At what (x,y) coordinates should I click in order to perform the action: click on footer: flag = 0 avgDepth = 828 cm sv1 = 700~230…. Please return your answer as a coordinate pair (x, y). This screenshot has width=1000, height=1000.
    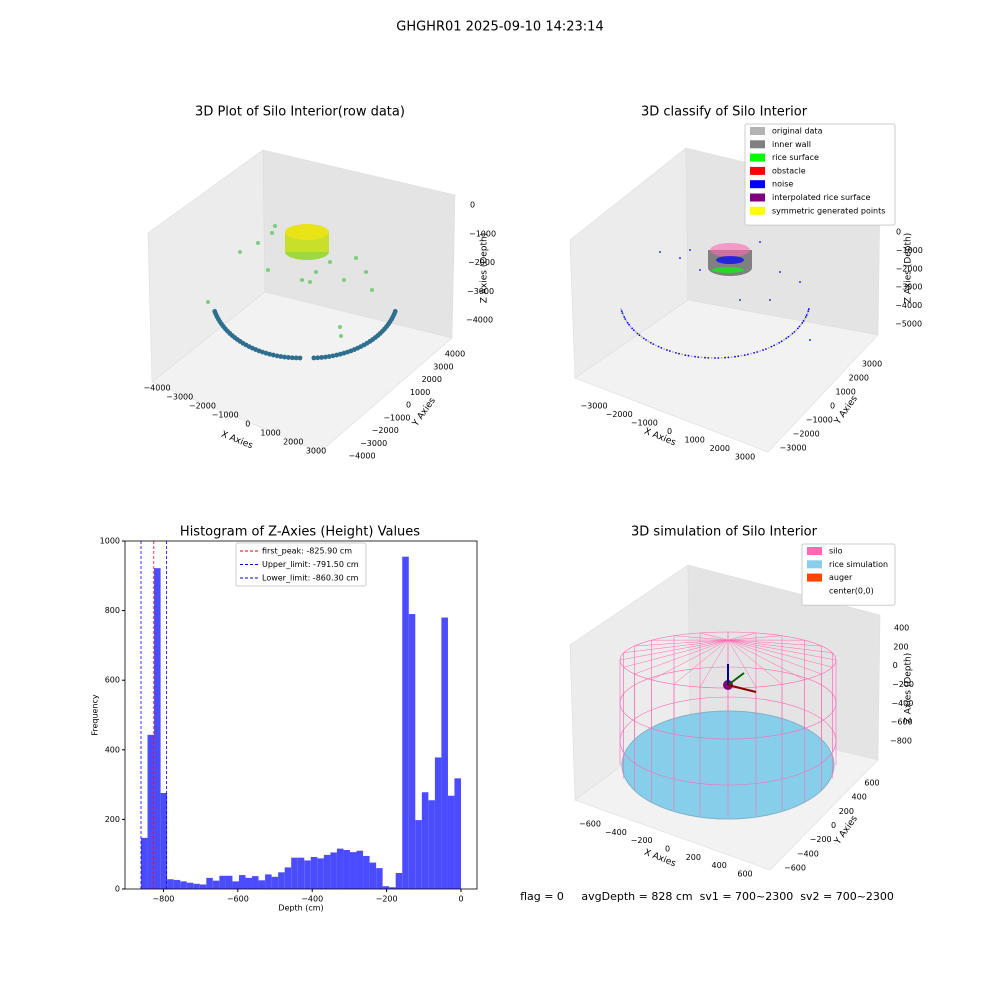
    Looking at the image, I should click on (707, 896).